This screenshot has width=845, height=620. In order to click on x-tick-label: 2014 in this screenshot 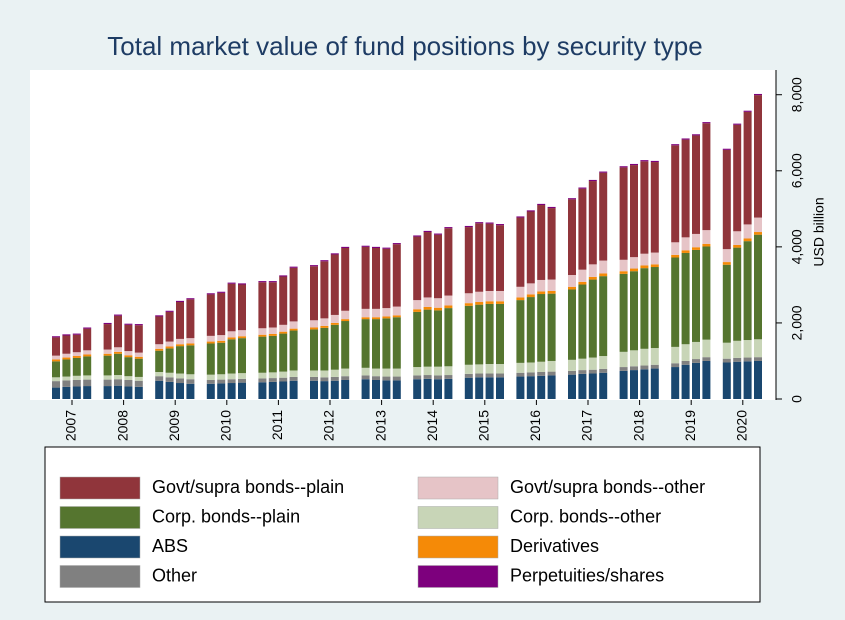, I will do `click(432, 425)`.